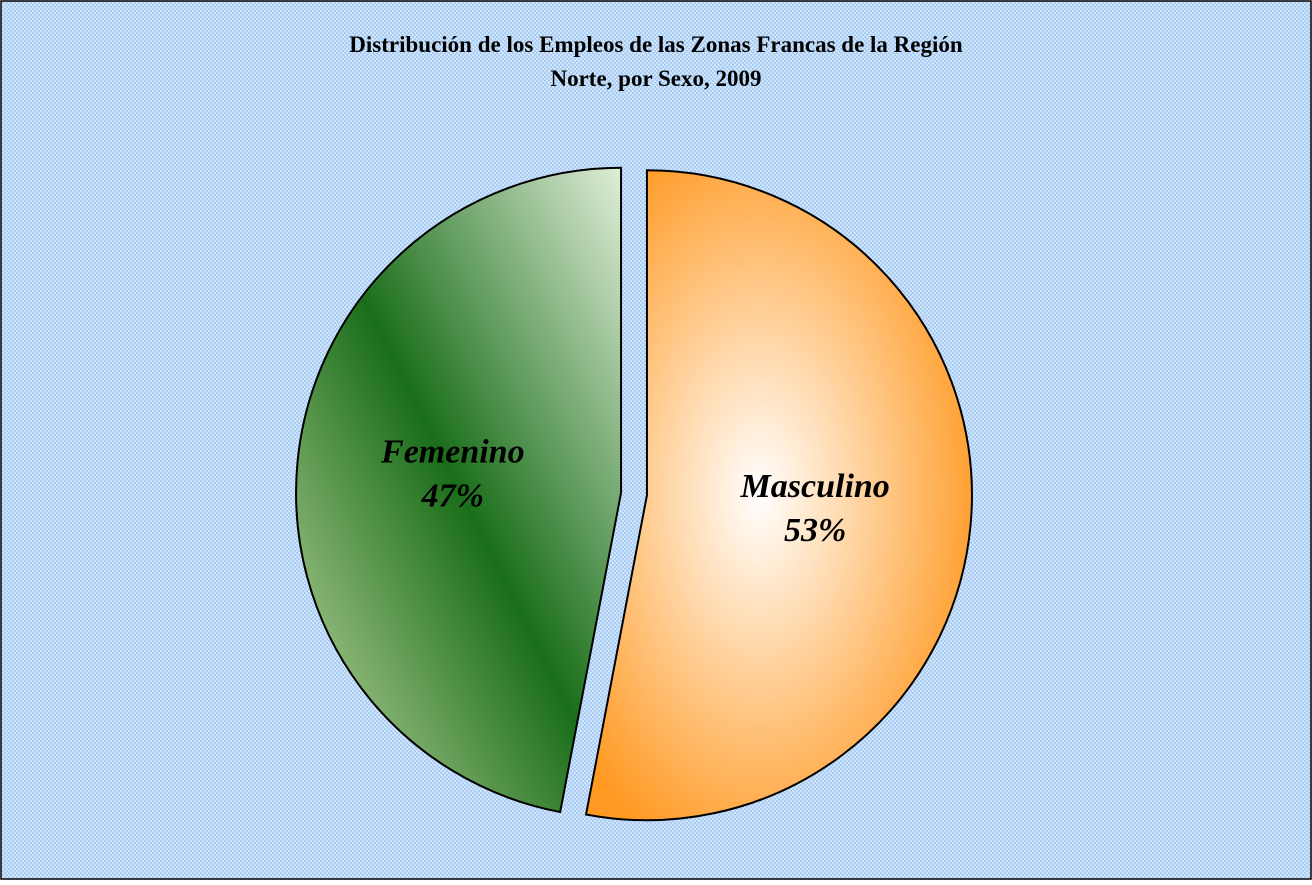  Describe the element at coordinates (815, 486) in the screenshot. I see `slice-label: Masculino` at that location.